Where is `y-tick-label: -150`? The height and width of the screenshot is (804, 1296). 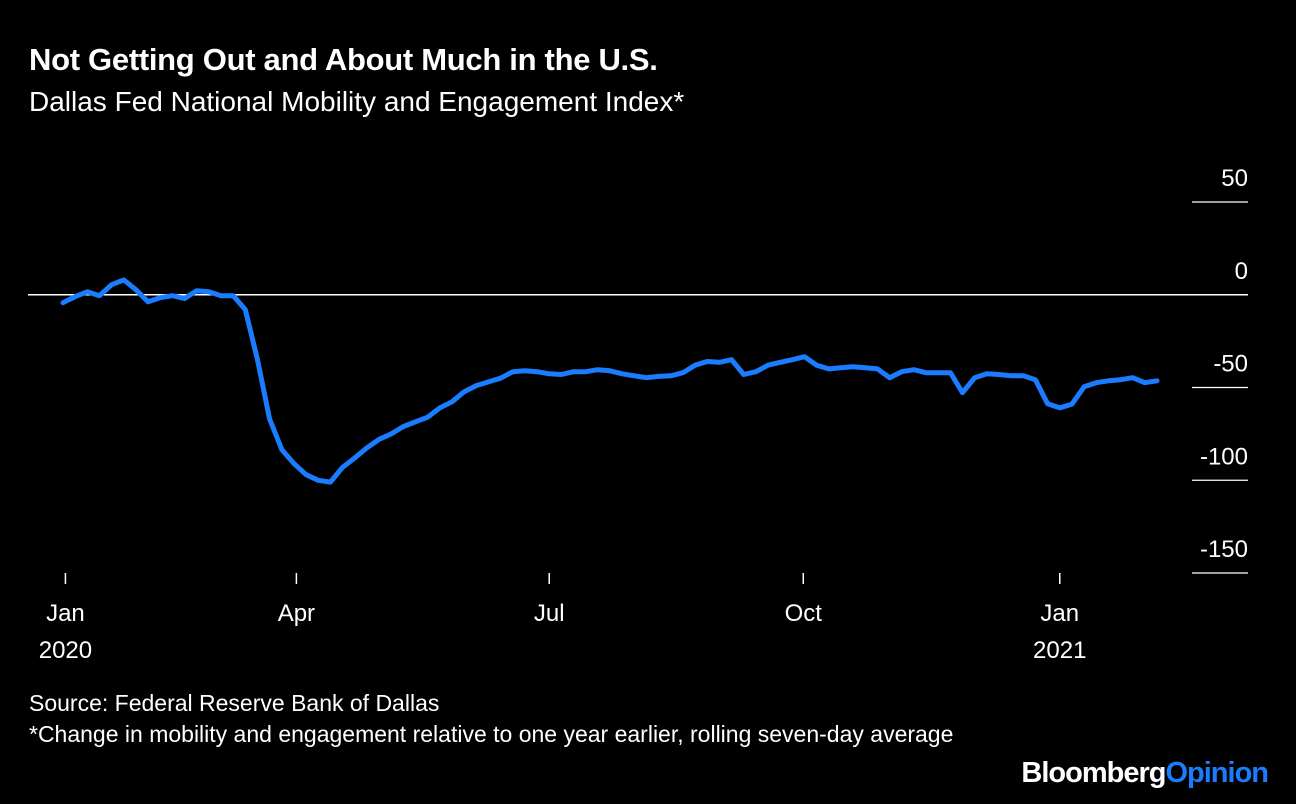 y-tick-label: -150 is located at coordinates (1224, 549).